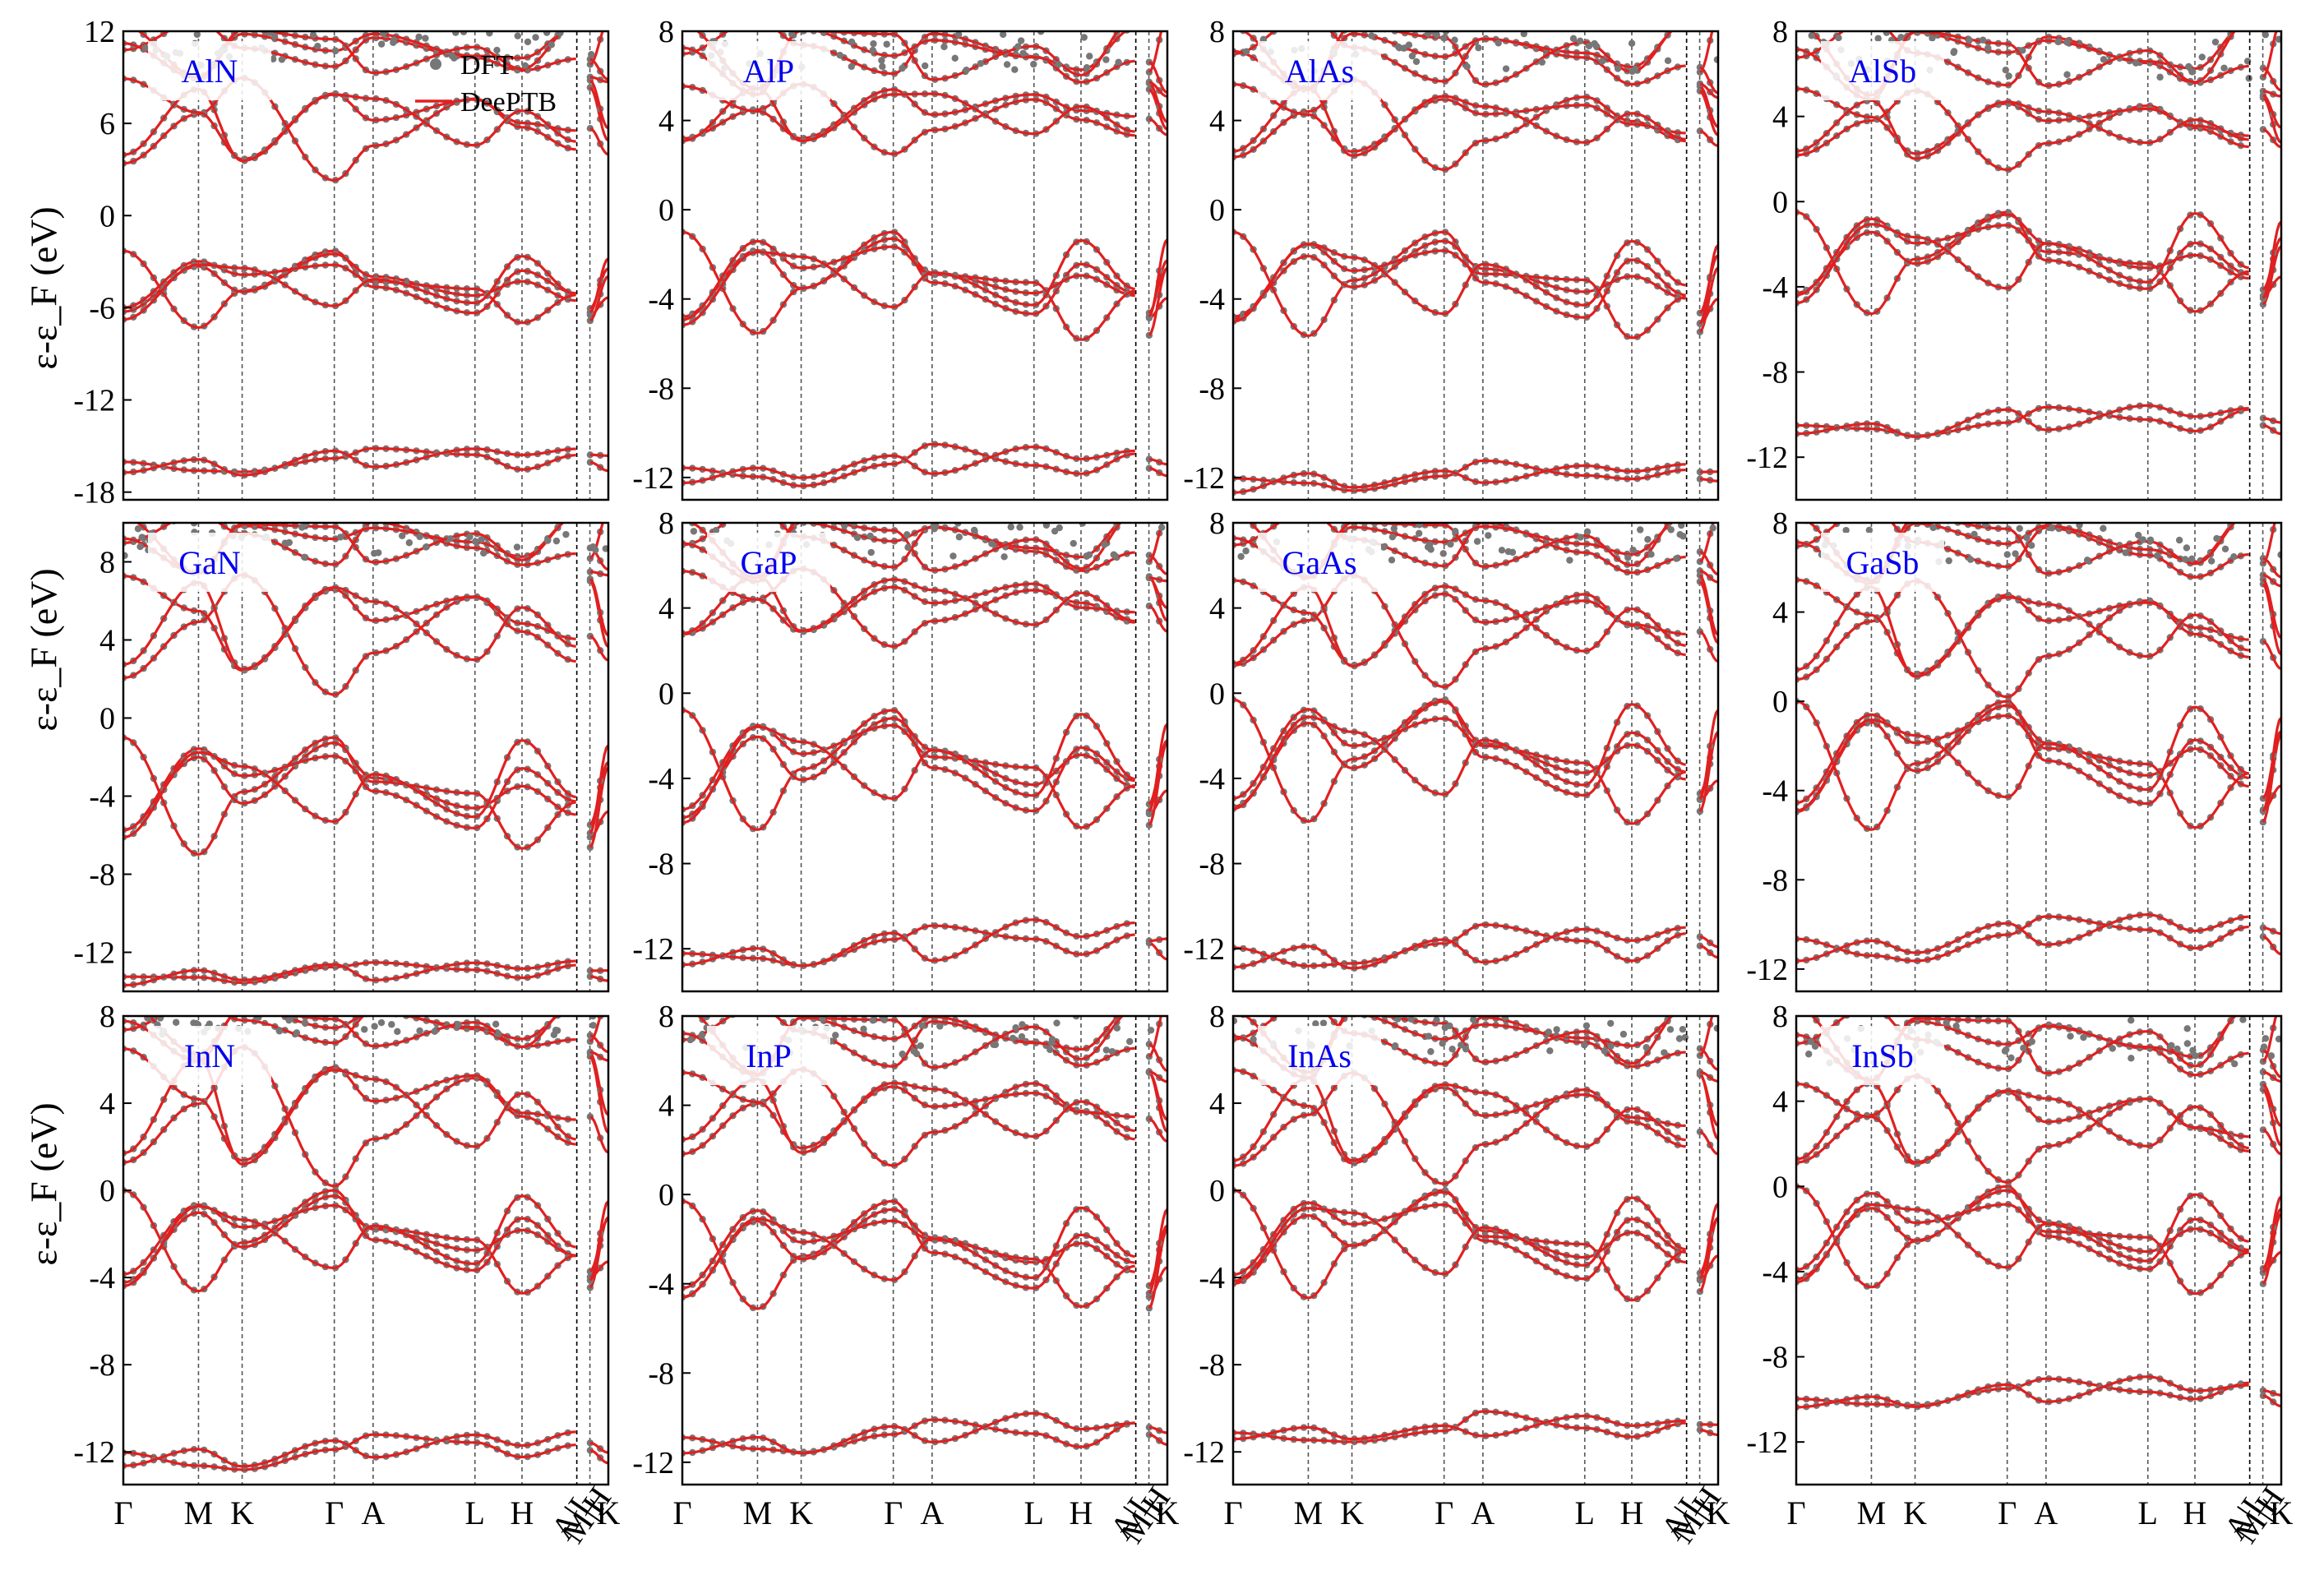 The image size is (2324, 1575). I want to click on material-label: AlAs, so click(1319, 71).